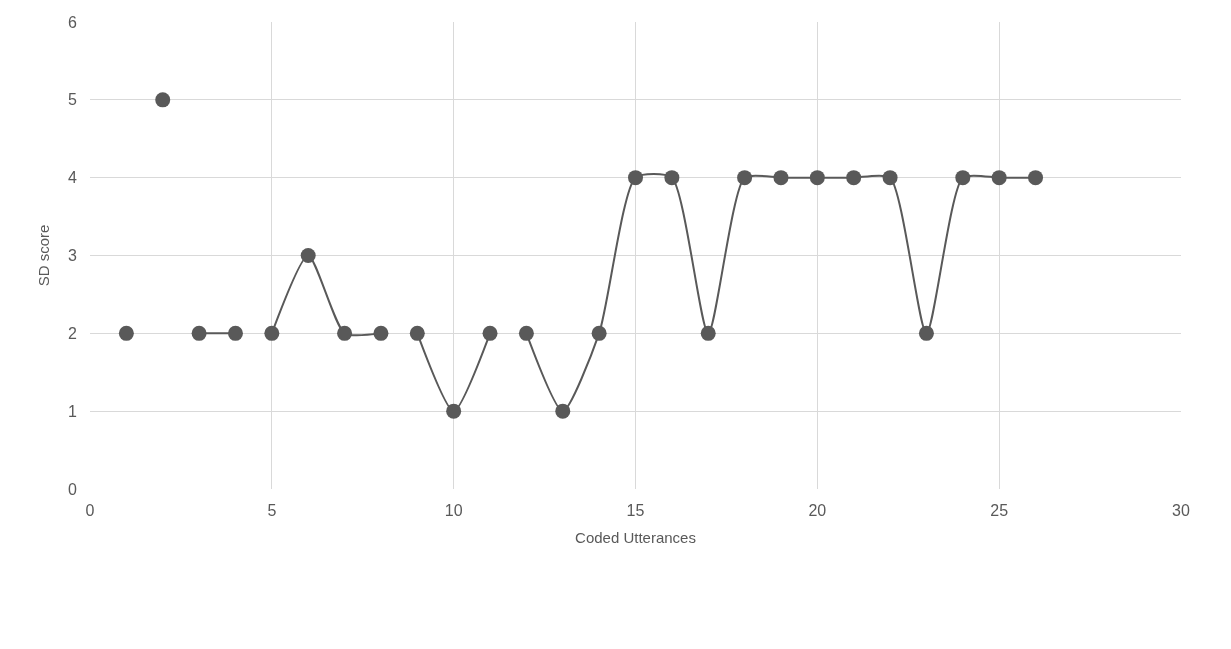 The image size is (1231, 649). Describe the element at coordinates (73, 411) in the screenshot. I see `y-tick-label: 1` at that location.